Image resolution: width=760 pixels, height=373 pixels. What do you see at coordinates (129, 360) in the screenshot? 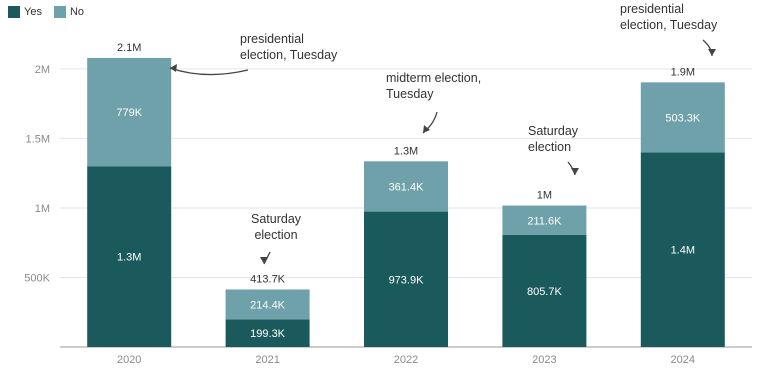
I see `x-tick-label: 2020` at bounding box center [129, 360].